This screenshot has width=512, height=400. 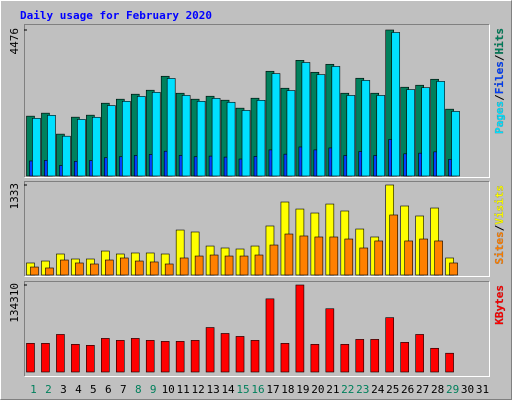 What do you see at coordinates (242, 389) in the screenshot?
I see `x-tick-label: 15` at bounding box center [242, 389].